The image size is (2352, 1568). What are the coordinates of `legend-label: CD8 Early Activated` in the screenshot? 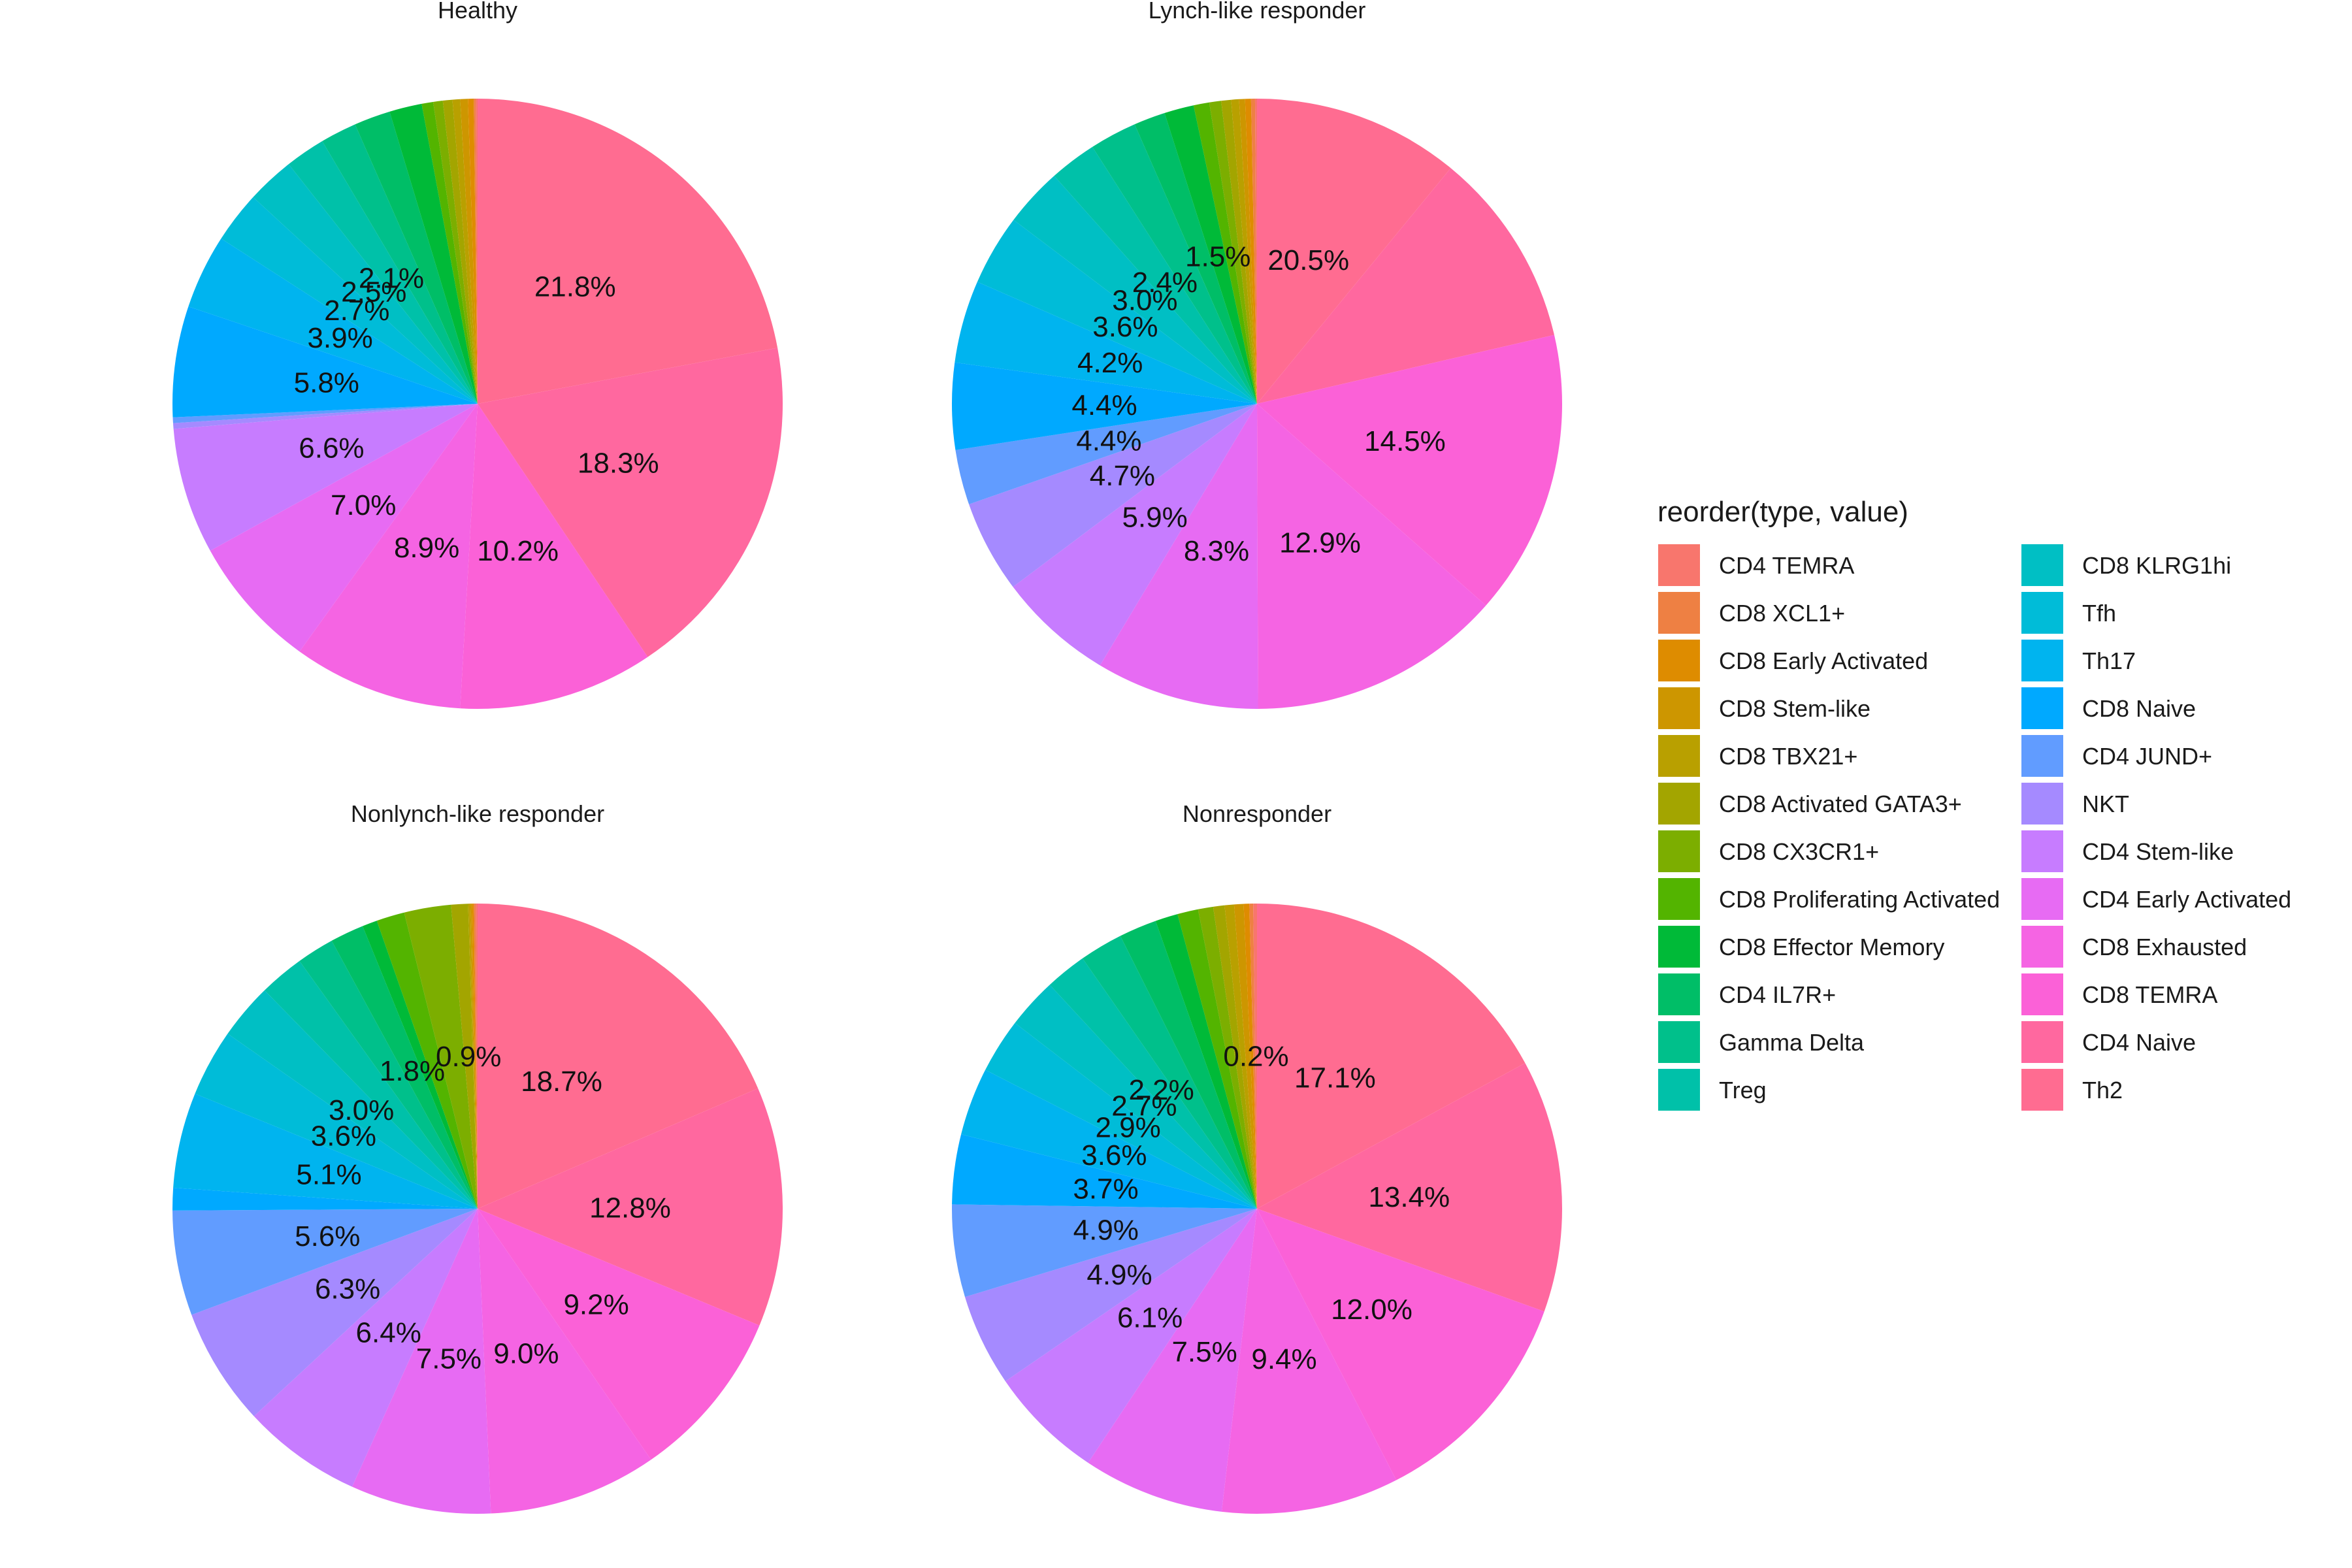 It's located at (1823, 660).